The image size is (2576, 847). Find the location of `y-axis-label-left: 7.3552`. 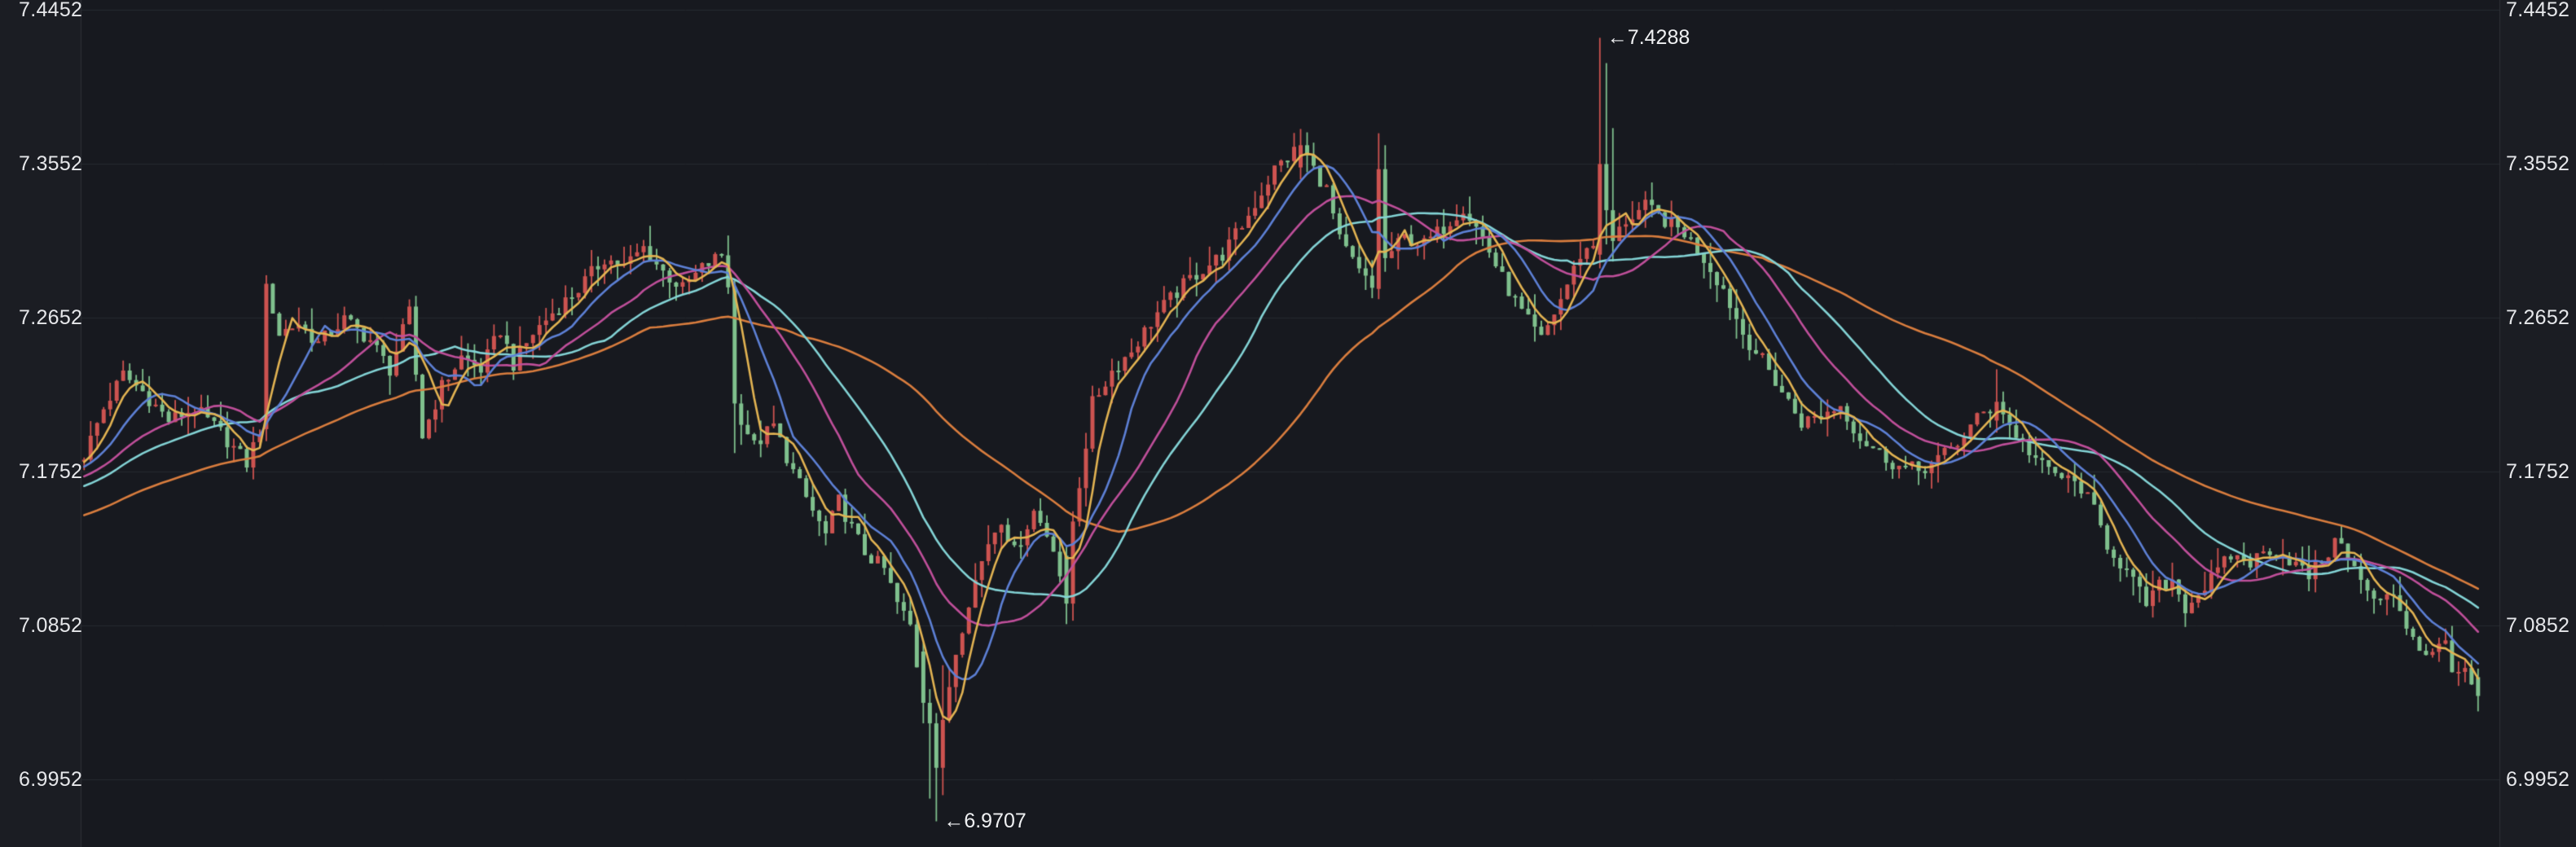

y-axis-label-left: 7.3552 is located at coordinates (51, 163).